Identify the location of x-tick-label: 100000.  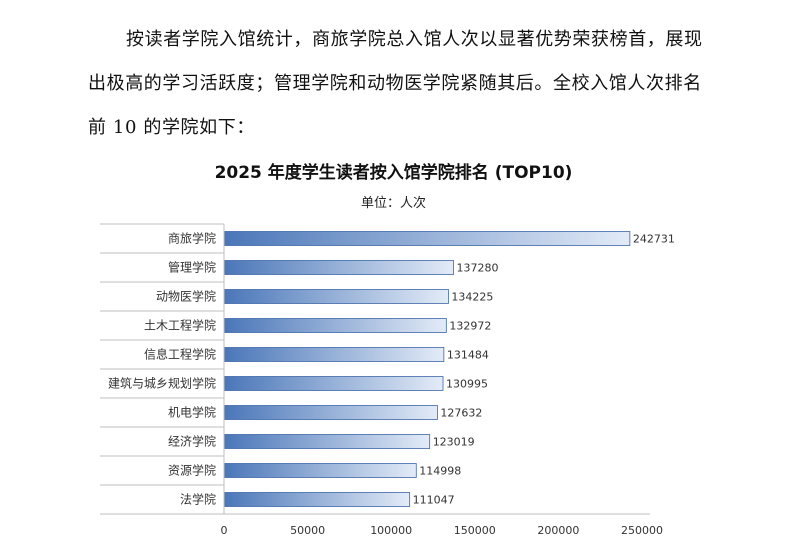
(391, 530).